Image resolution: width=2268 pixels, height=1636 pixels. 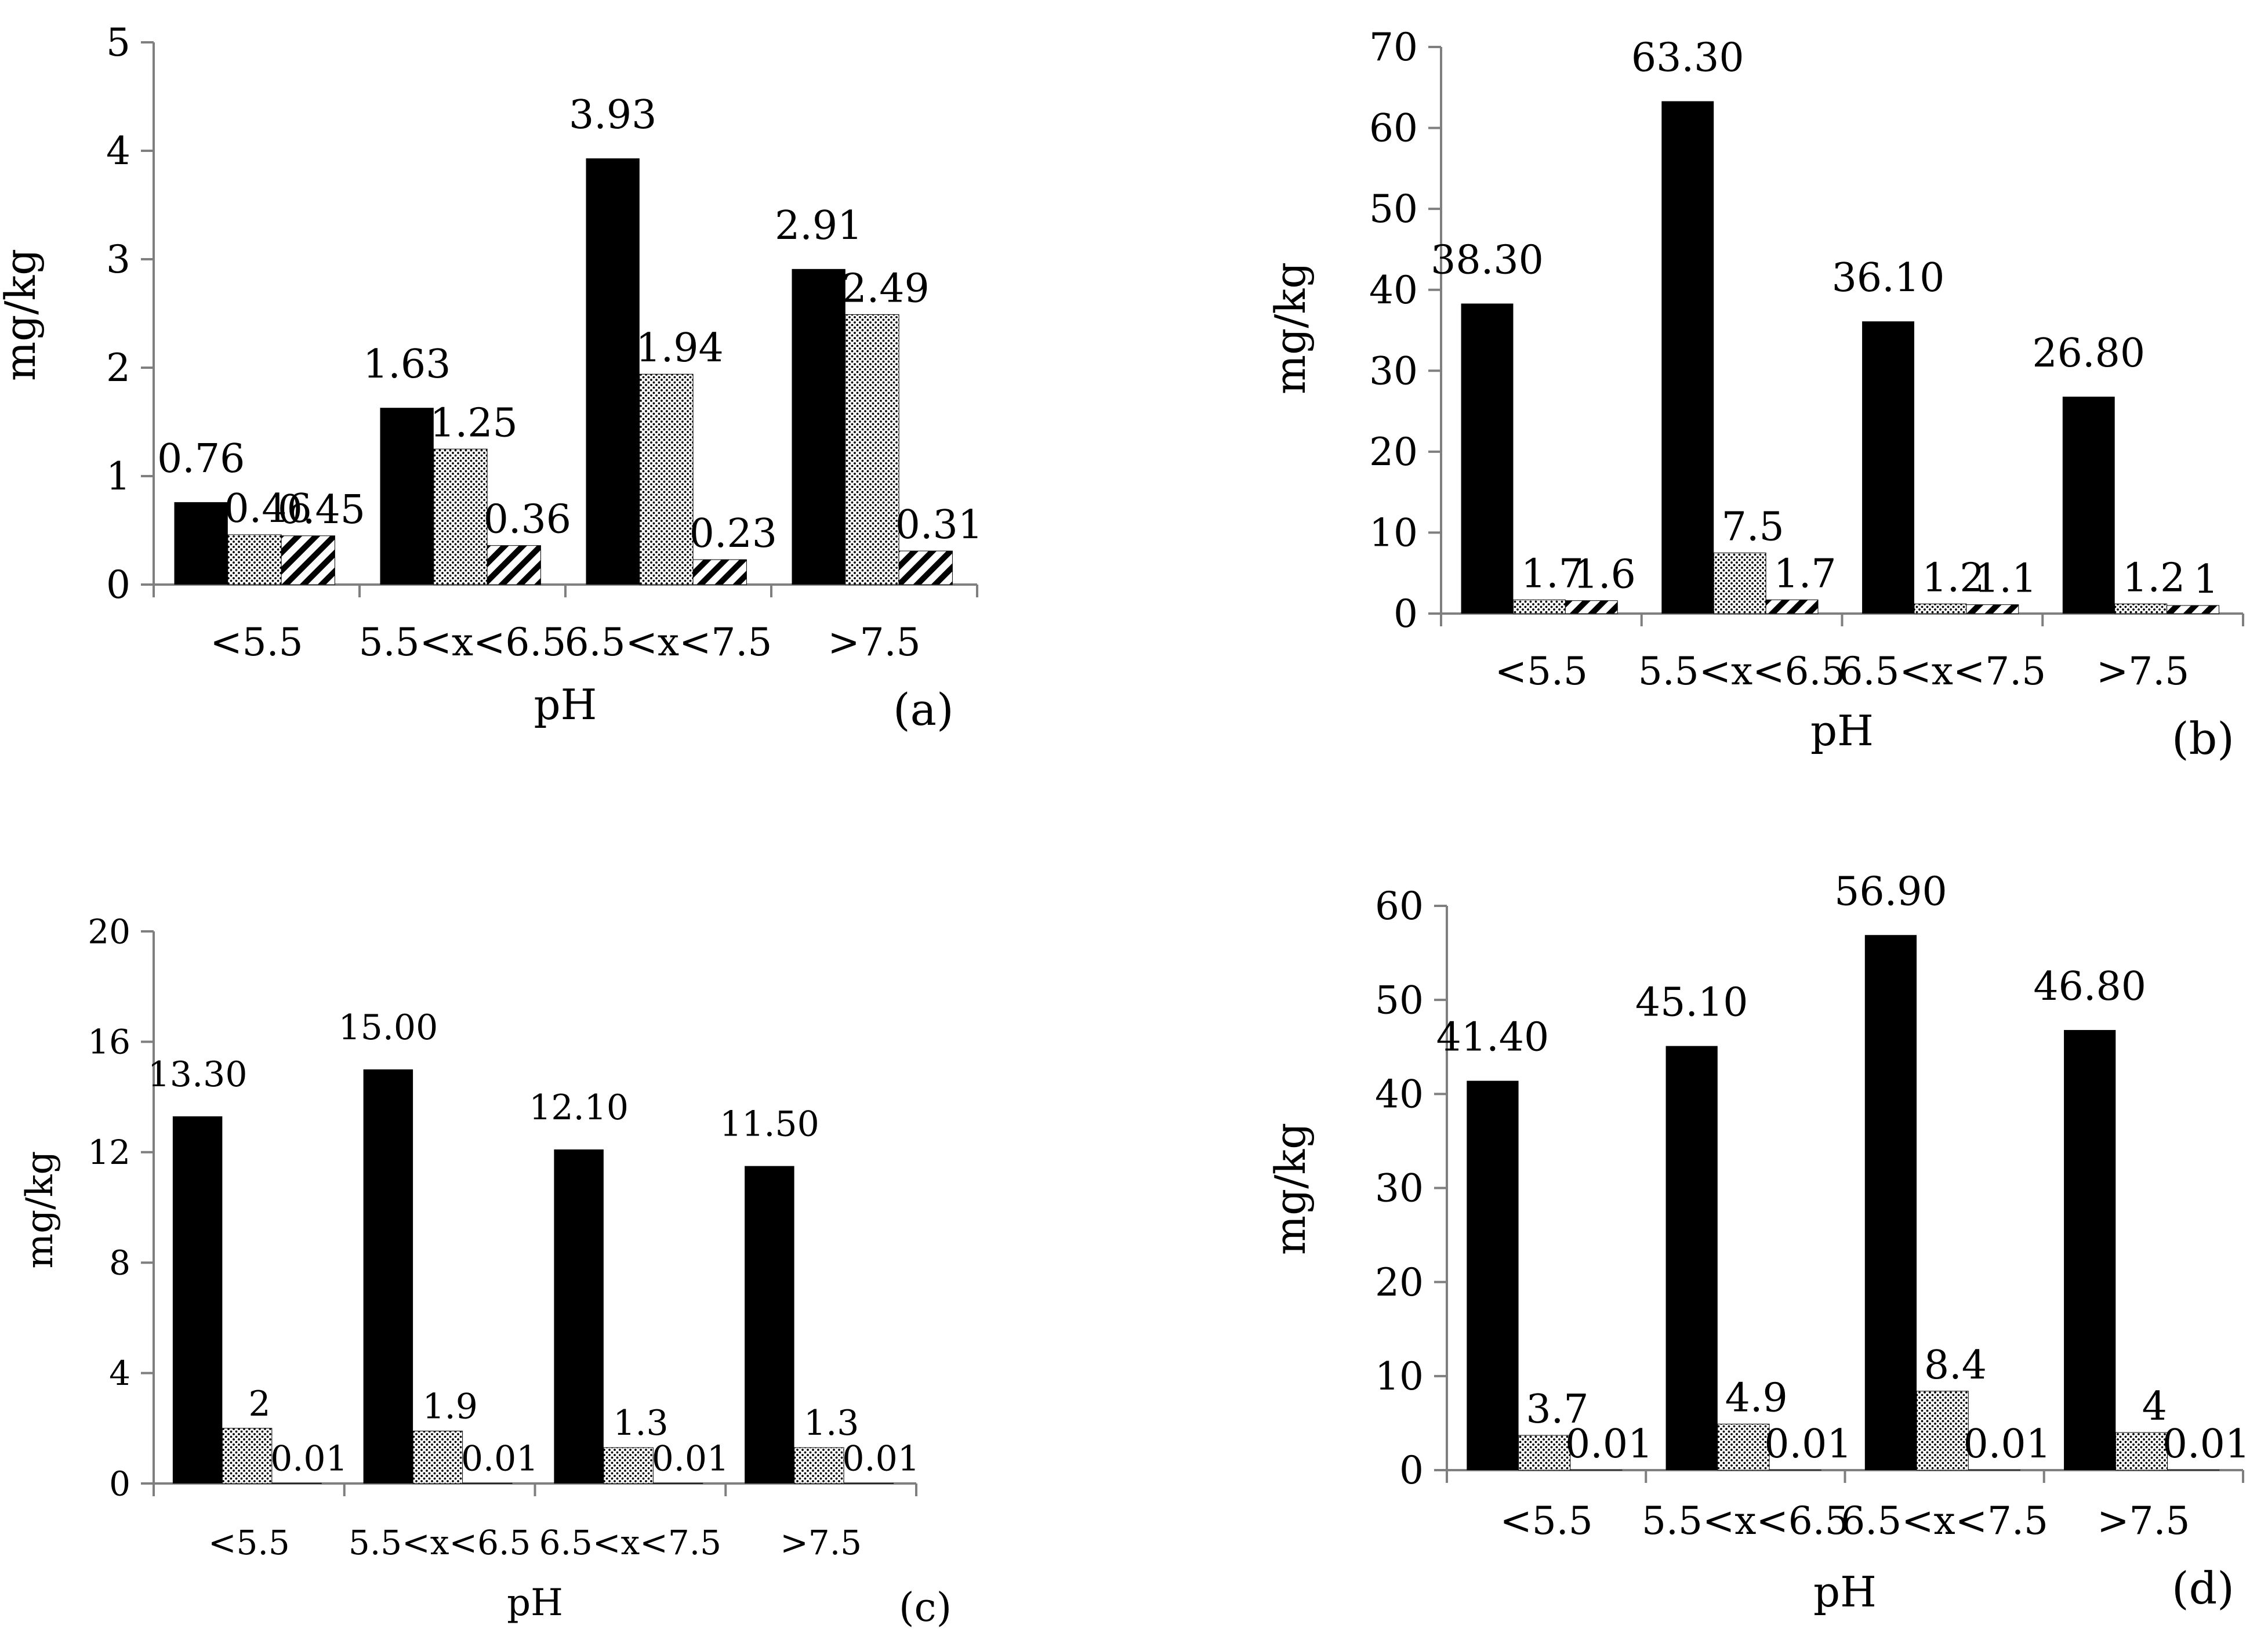 I want to click on y-tick-label: 2, so click(x=118, y=368).